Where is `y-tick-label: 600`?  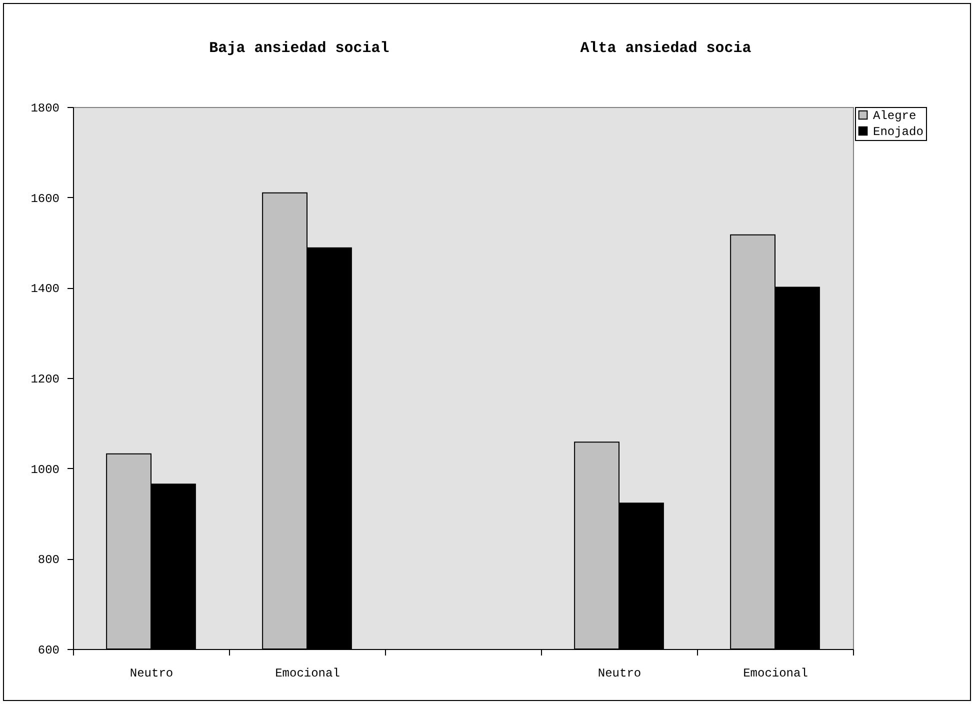 y-tick-label: 600 is located at coordinates (49, 651).